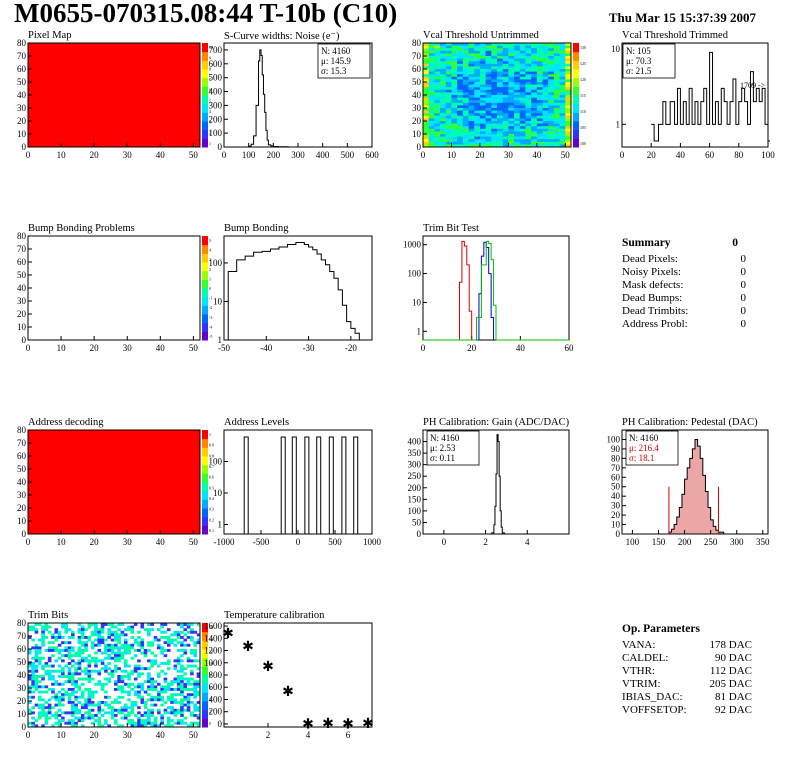 This screenshot has width=796, height=772. What do you see at coordinates (344, 485) in the screenshot?
I see `peak-bar` at bounding box center [344, 485].